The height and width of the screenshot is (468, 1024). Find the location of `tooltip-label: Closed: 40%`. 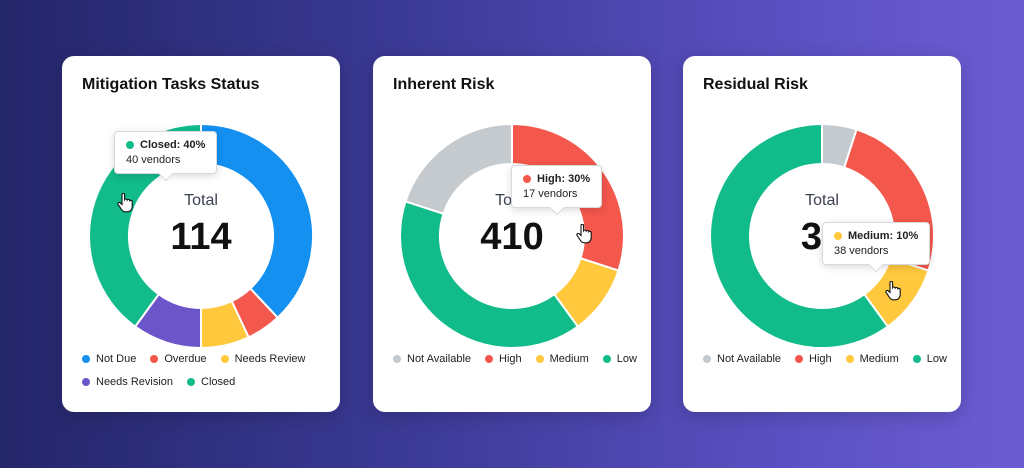

tooltip-label: Closed: 40% is located at coordinates (173, 145).